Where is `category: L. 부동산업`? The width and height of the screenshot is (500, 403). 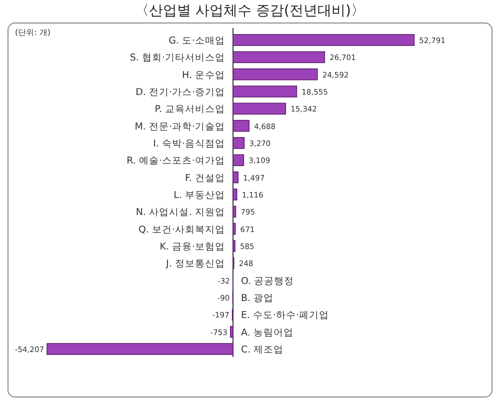
category: L. 부동산업 is located at coordinates (199, 195).